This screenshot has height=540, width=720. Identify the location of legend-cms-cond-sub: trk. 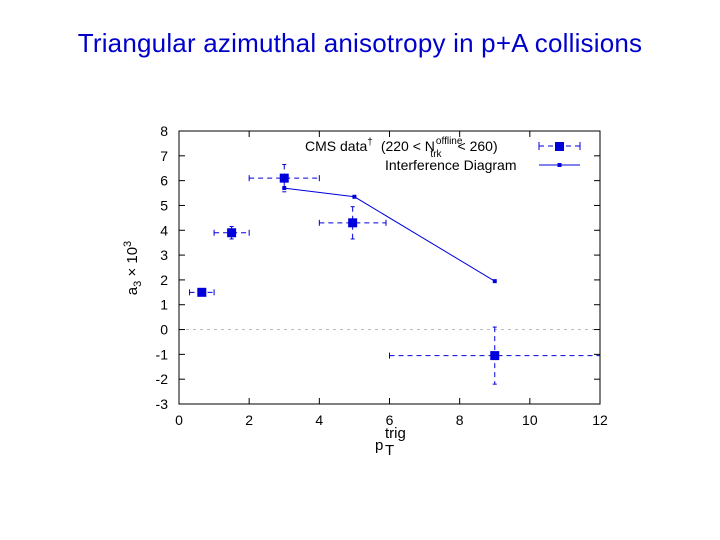
(436, 154).